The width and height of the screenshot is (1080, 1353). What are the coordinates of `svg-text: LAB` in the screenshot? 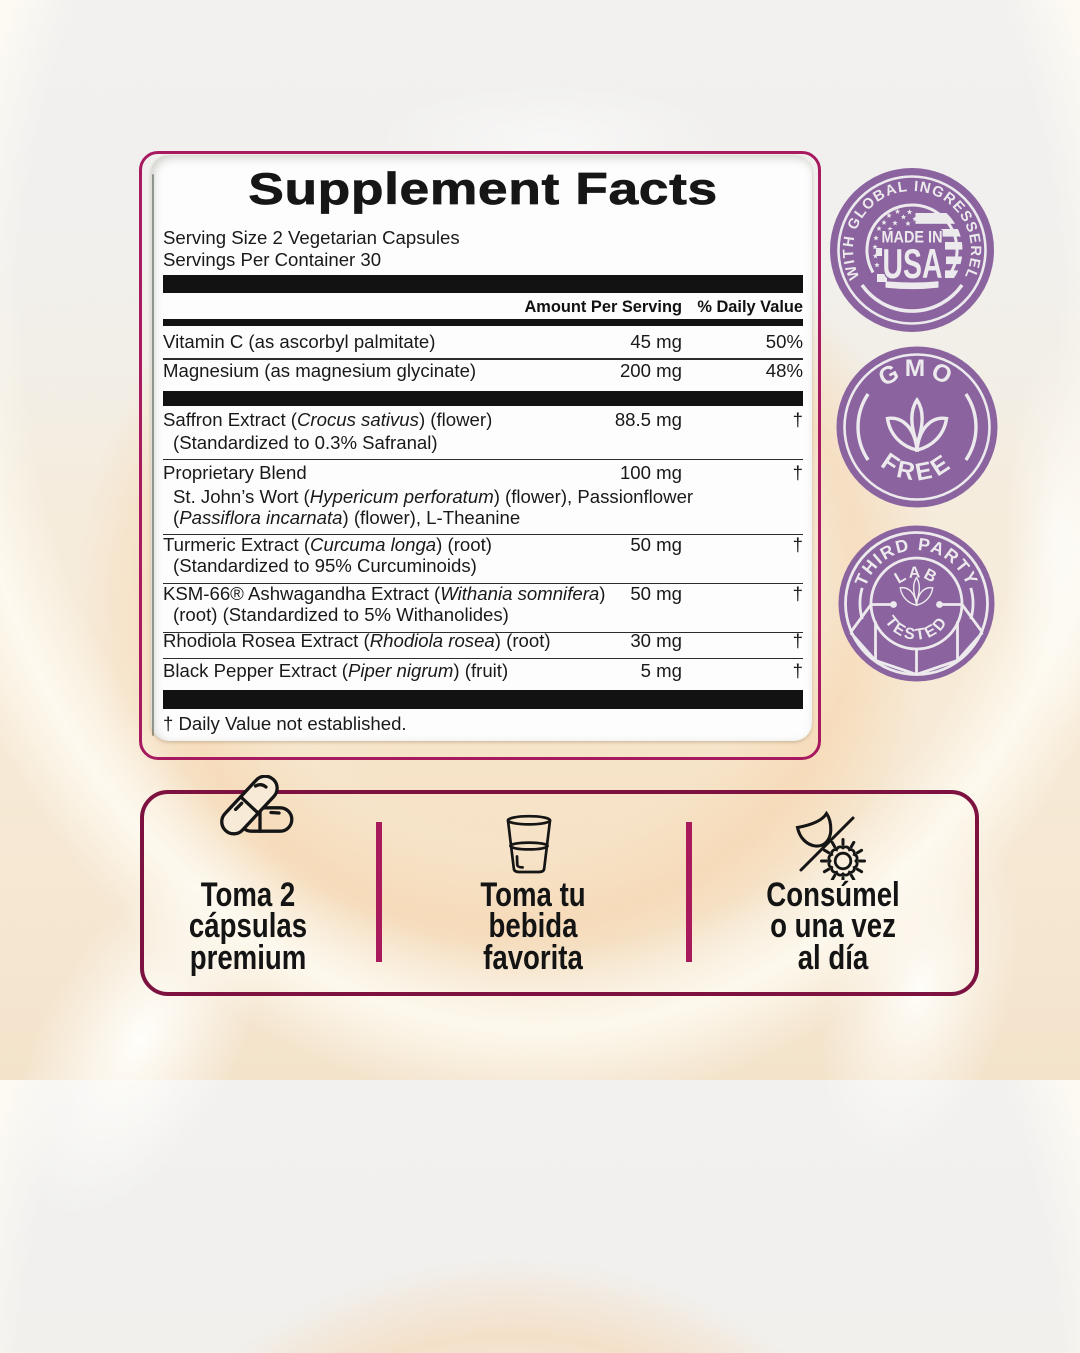 It's located at (916, 575).